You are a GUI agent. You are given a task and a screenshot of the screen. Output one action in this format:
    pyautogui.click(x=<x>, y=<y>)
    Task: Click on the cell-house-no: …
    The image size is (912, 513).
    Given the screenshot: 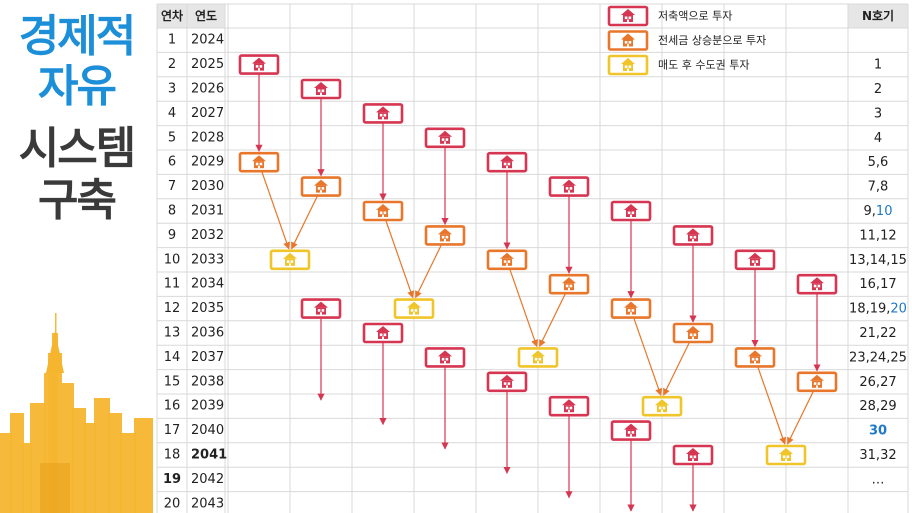 What is the action you would take?
    pyautogui.click(x=878, y=479)
    